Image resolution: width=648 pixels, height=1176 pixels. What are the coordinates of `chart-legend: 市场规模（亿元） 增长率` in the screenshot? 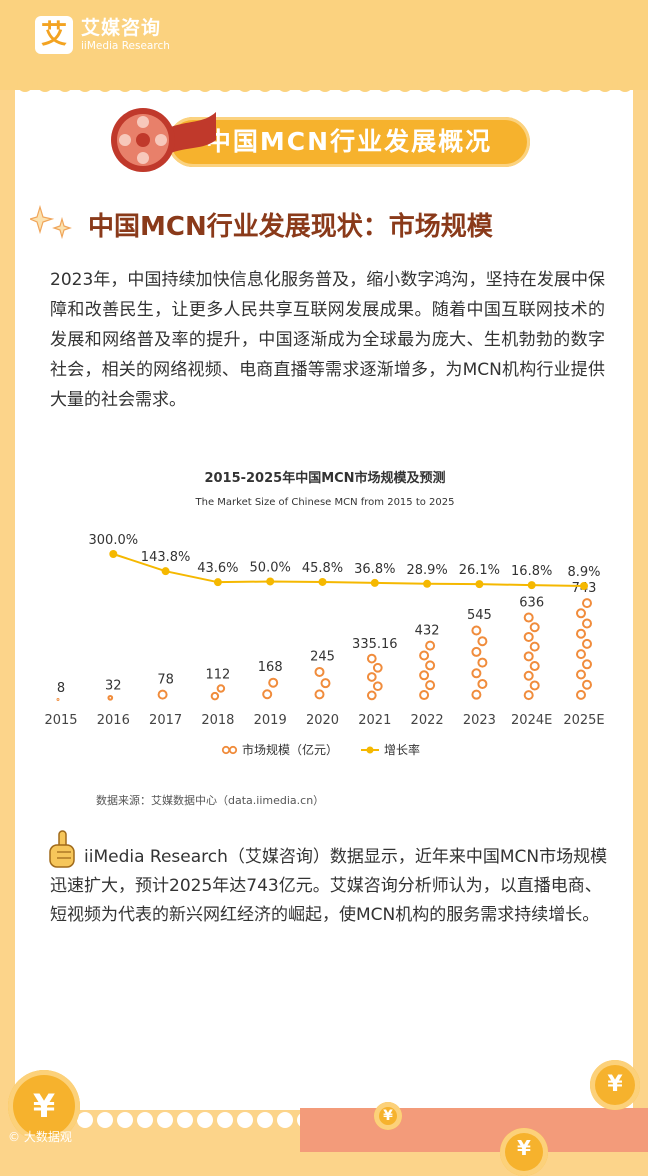 It's located at (320, 749).